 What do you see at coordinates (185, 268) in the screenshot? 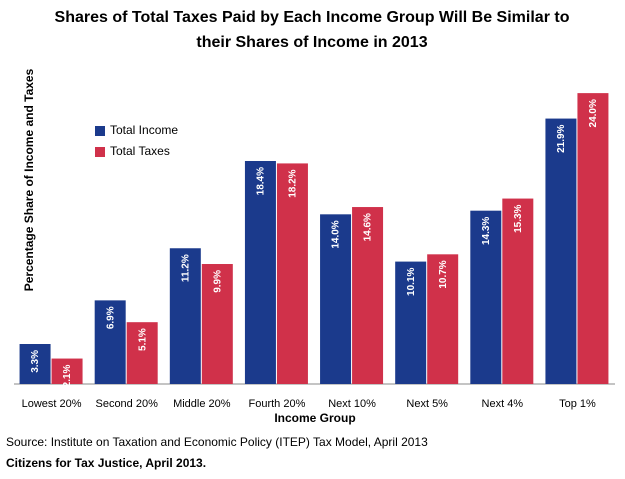
I see `value-label: 11.2%` at bounding box center [185, 268].